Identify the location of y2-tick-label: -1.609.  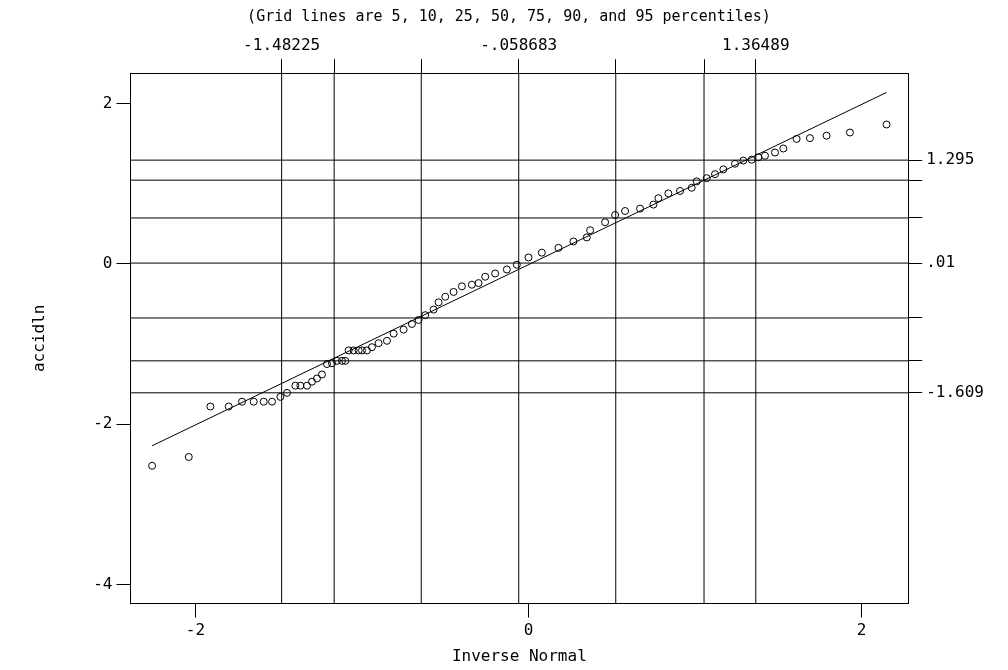
(955, 391).